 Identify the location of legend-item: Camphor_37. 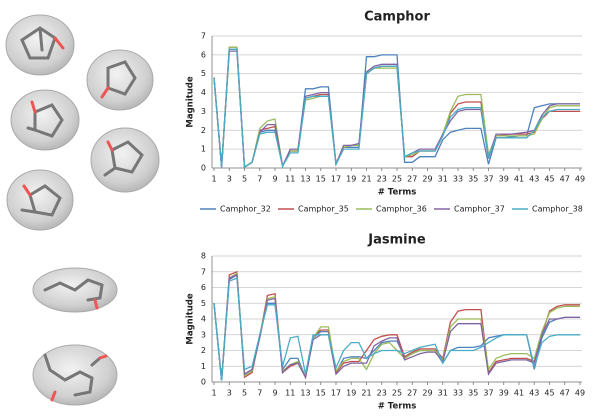
(469, 209).